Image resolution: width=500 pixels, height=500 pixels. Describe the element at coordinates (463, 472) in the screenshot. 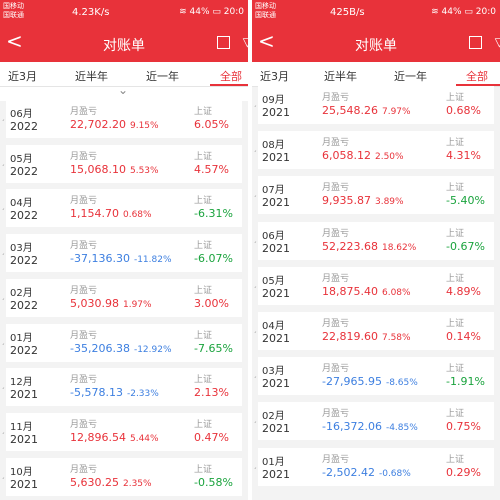

I see `index-change: 0.29%` at that location.